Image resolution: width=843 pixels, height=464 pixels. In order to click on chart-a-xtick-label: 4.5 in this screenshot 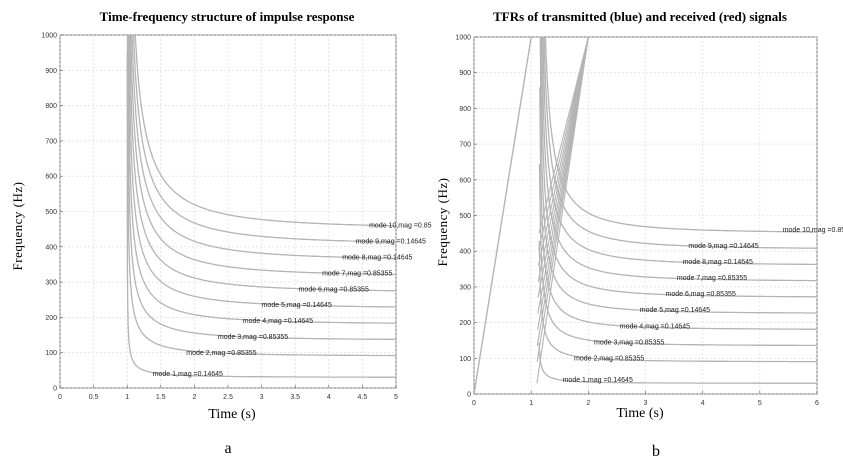, I will do `click(363, 397)`.